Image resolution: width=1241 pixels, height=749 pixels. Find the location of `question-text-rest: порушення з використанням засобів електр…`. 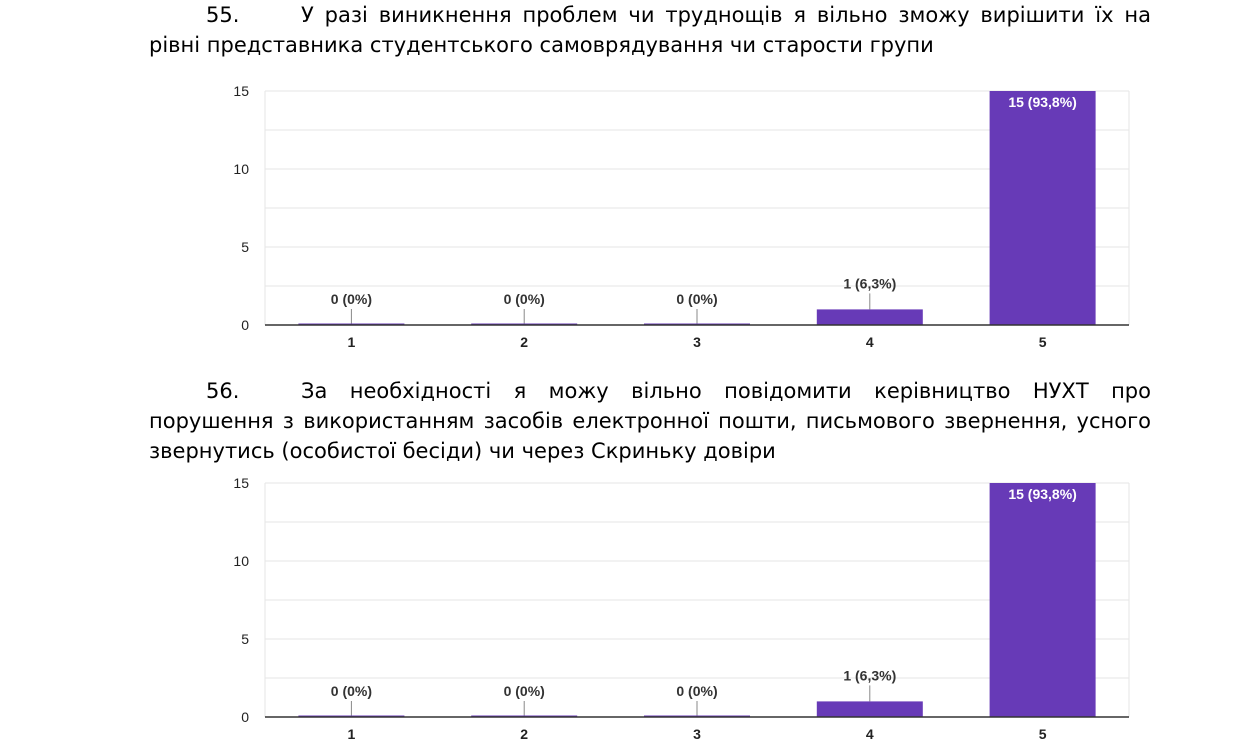

question-text-rest: порушення з використанням засобів електр… is located at coordinates (650, 436).